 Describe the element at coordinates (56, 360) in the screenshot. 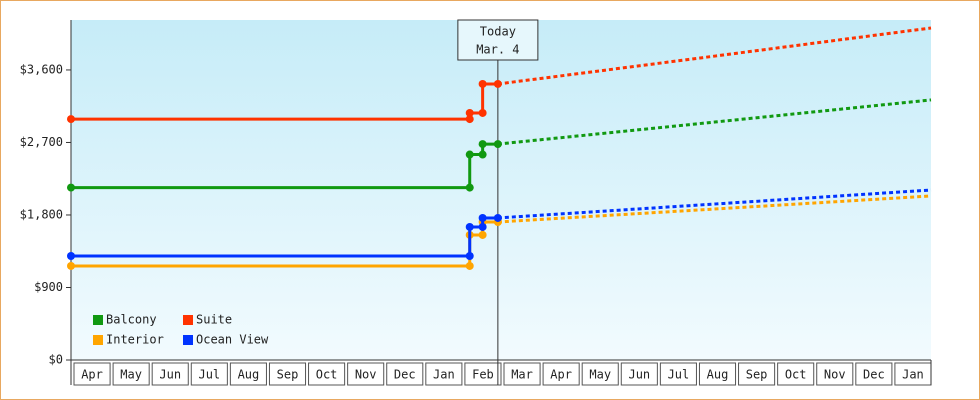

I see `y-tick-label: $0` at that location.